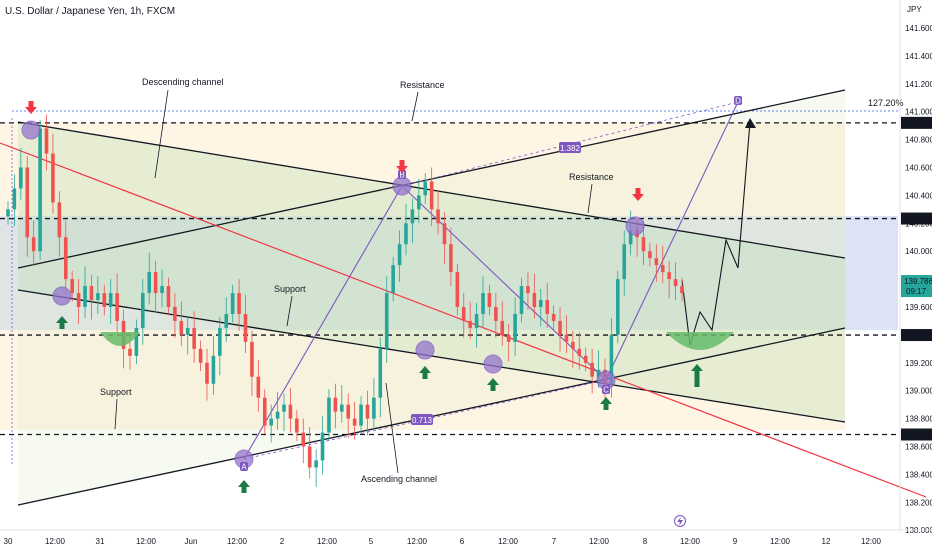 Image resolution: width=932 pixels, height=550 pixels. Describe the element at coordinates (244, 466) in the screenshot. I see `point-a-badge` at that location.